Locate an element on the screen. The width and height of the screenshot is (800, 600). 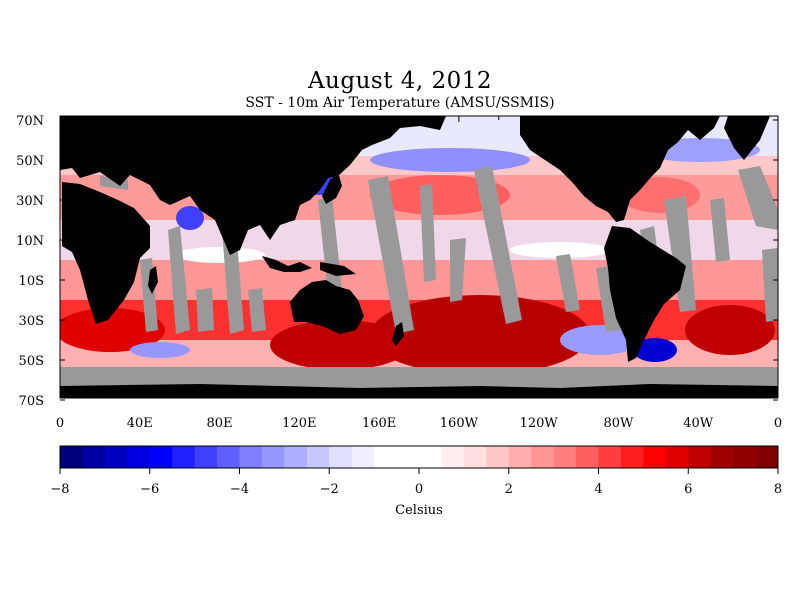
lat-label: 10N is located at coordinates (30, 241).